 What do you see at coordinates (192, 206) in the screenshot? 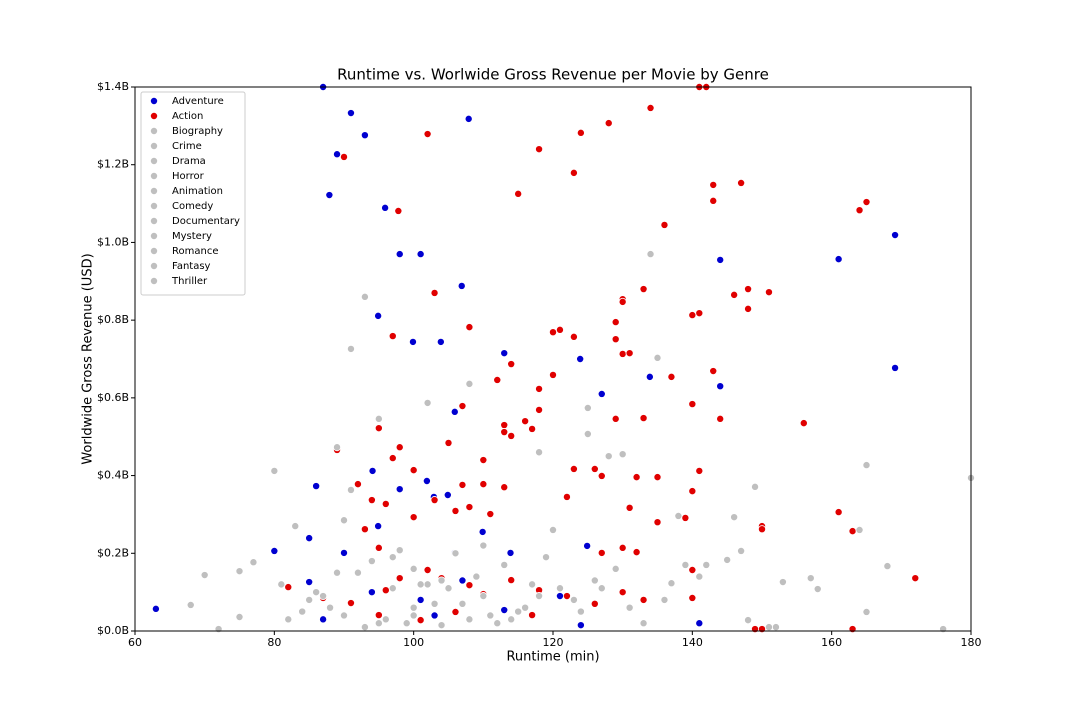
I see `legend-label: Comedy` at bounding box center [192, 206].